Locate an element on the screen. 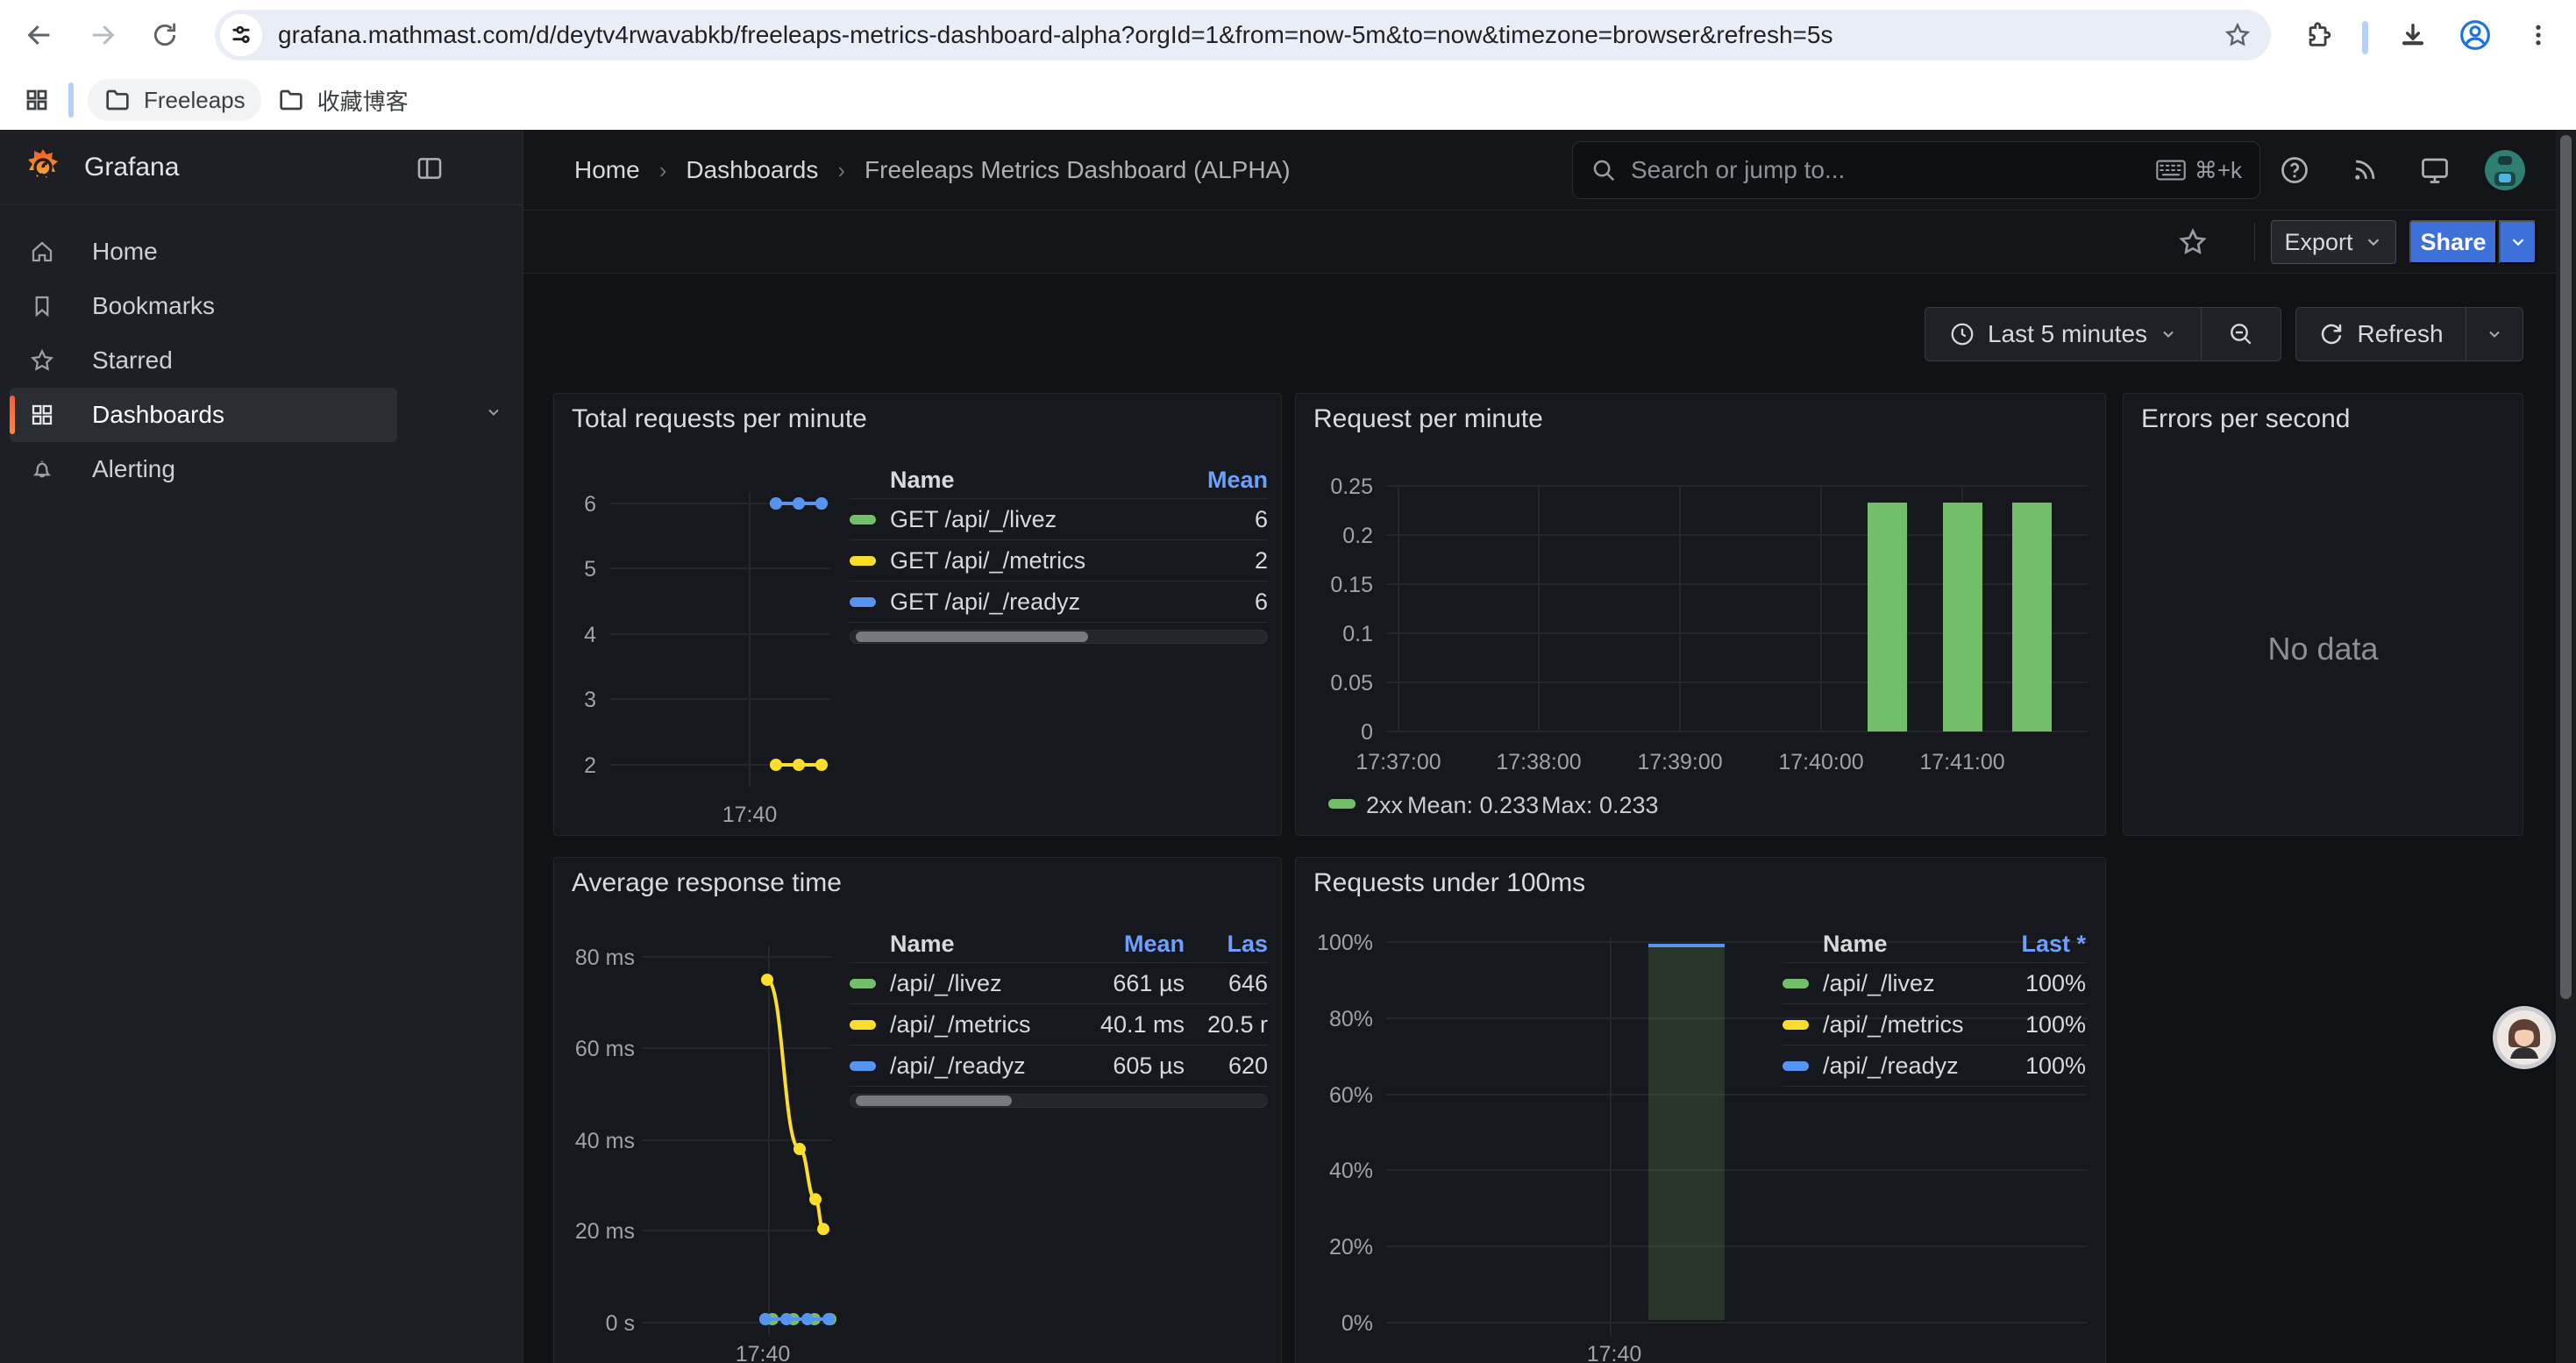 The image size is (2576, 1363). series-name: GET /api/_/livez is located at coordinates (973, 518).